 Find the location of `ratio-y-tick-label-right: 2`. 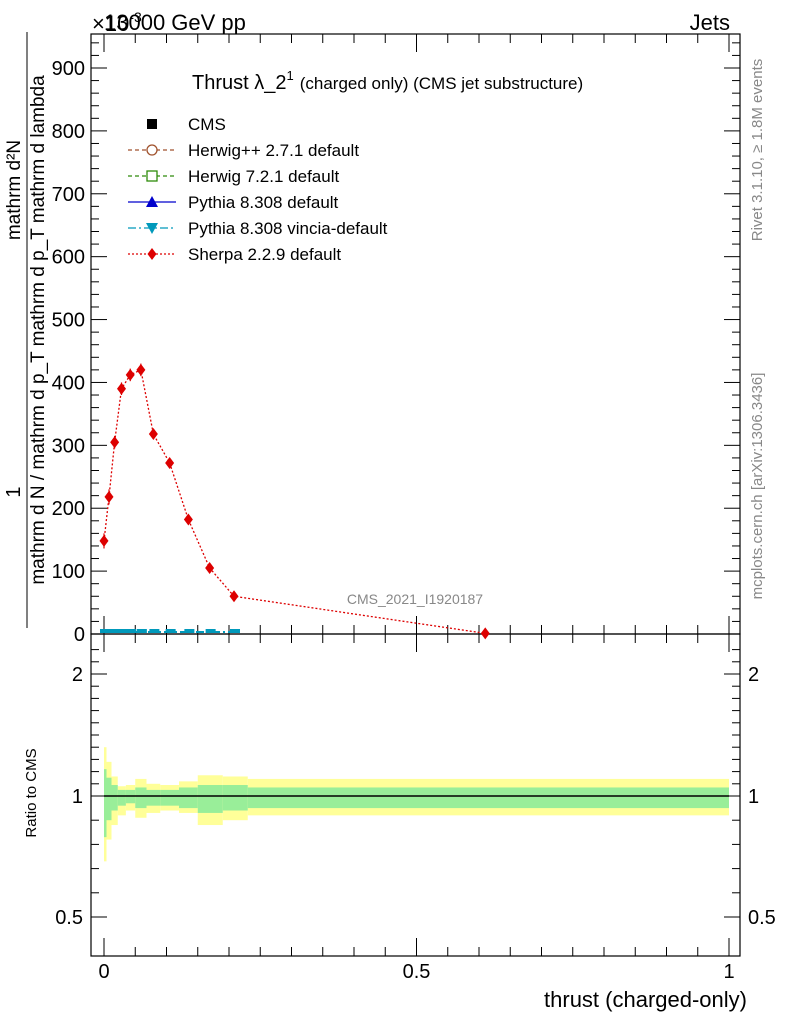

ratio-y-tick-label-right: 2 is located at coordinates (753, 675).